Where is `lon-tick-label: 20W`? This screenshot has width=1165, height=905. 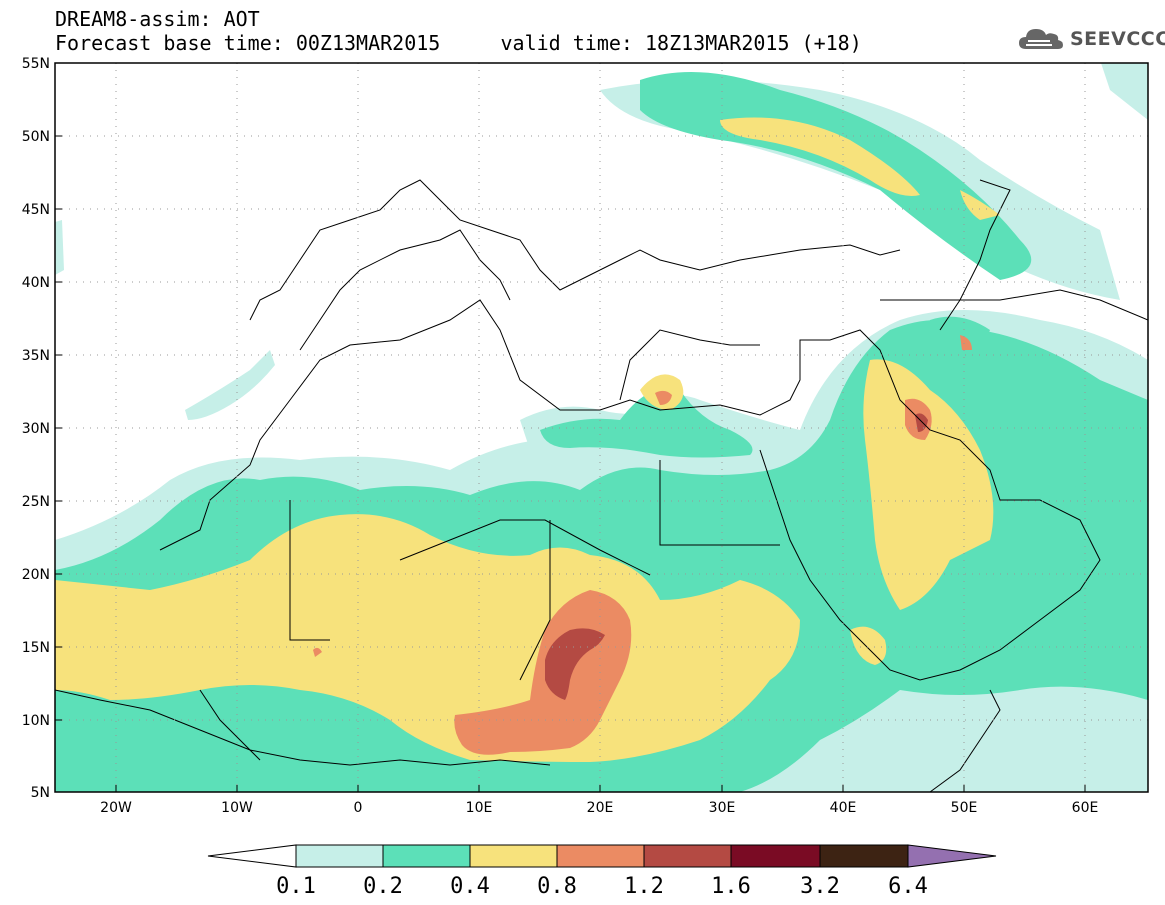 lon-tick-label: 20W is located at coordinates (116, 808).